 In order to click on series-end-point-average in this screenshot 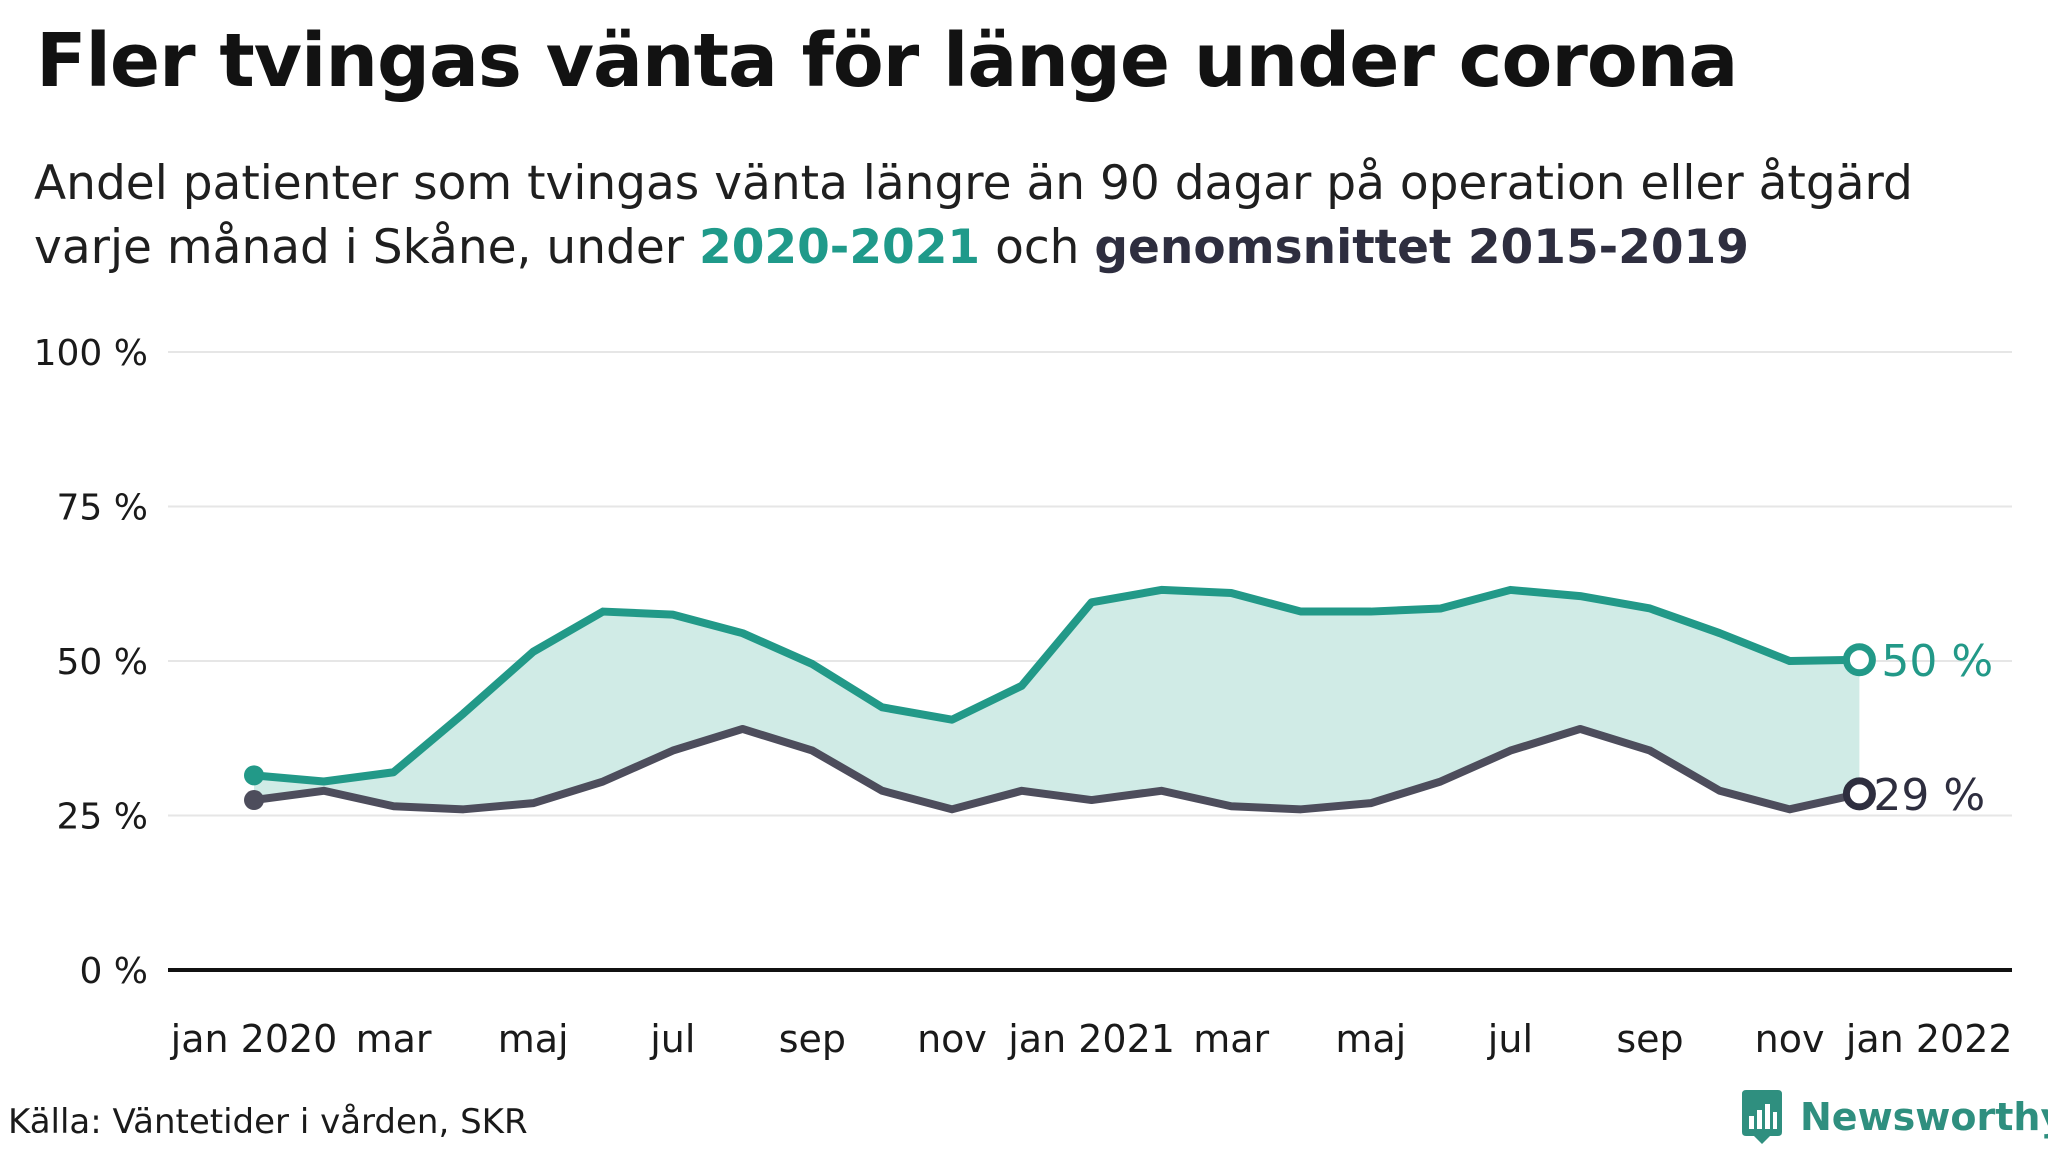, I will do `click(1859, 794)`.